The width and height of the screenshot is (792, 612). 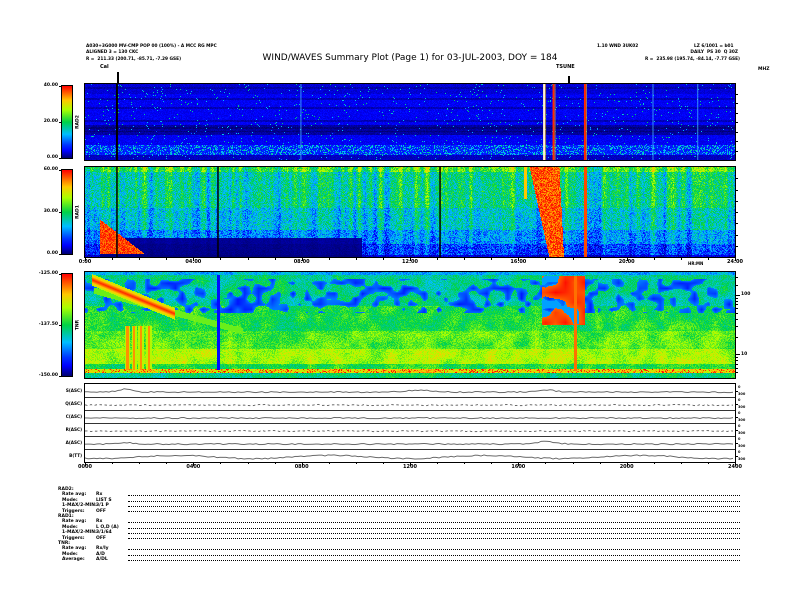 What do you see at coordinates (50, 212) in the screenshot?
I see `colorbar-tick-label: 30.00` at bounding box center [50, 212].